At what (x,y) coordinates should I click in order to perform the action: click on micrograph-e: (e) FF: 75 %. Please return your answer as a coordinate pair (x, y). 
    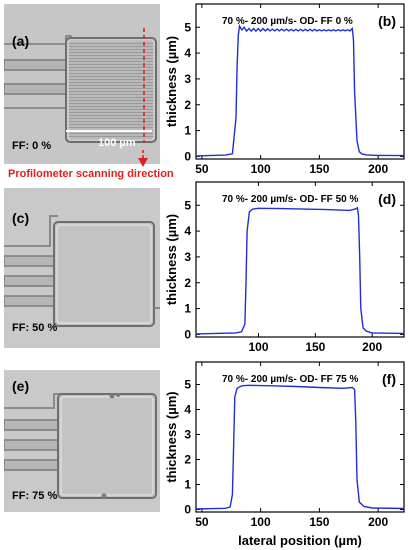
    Looking at the image, I should click on (82, 441).